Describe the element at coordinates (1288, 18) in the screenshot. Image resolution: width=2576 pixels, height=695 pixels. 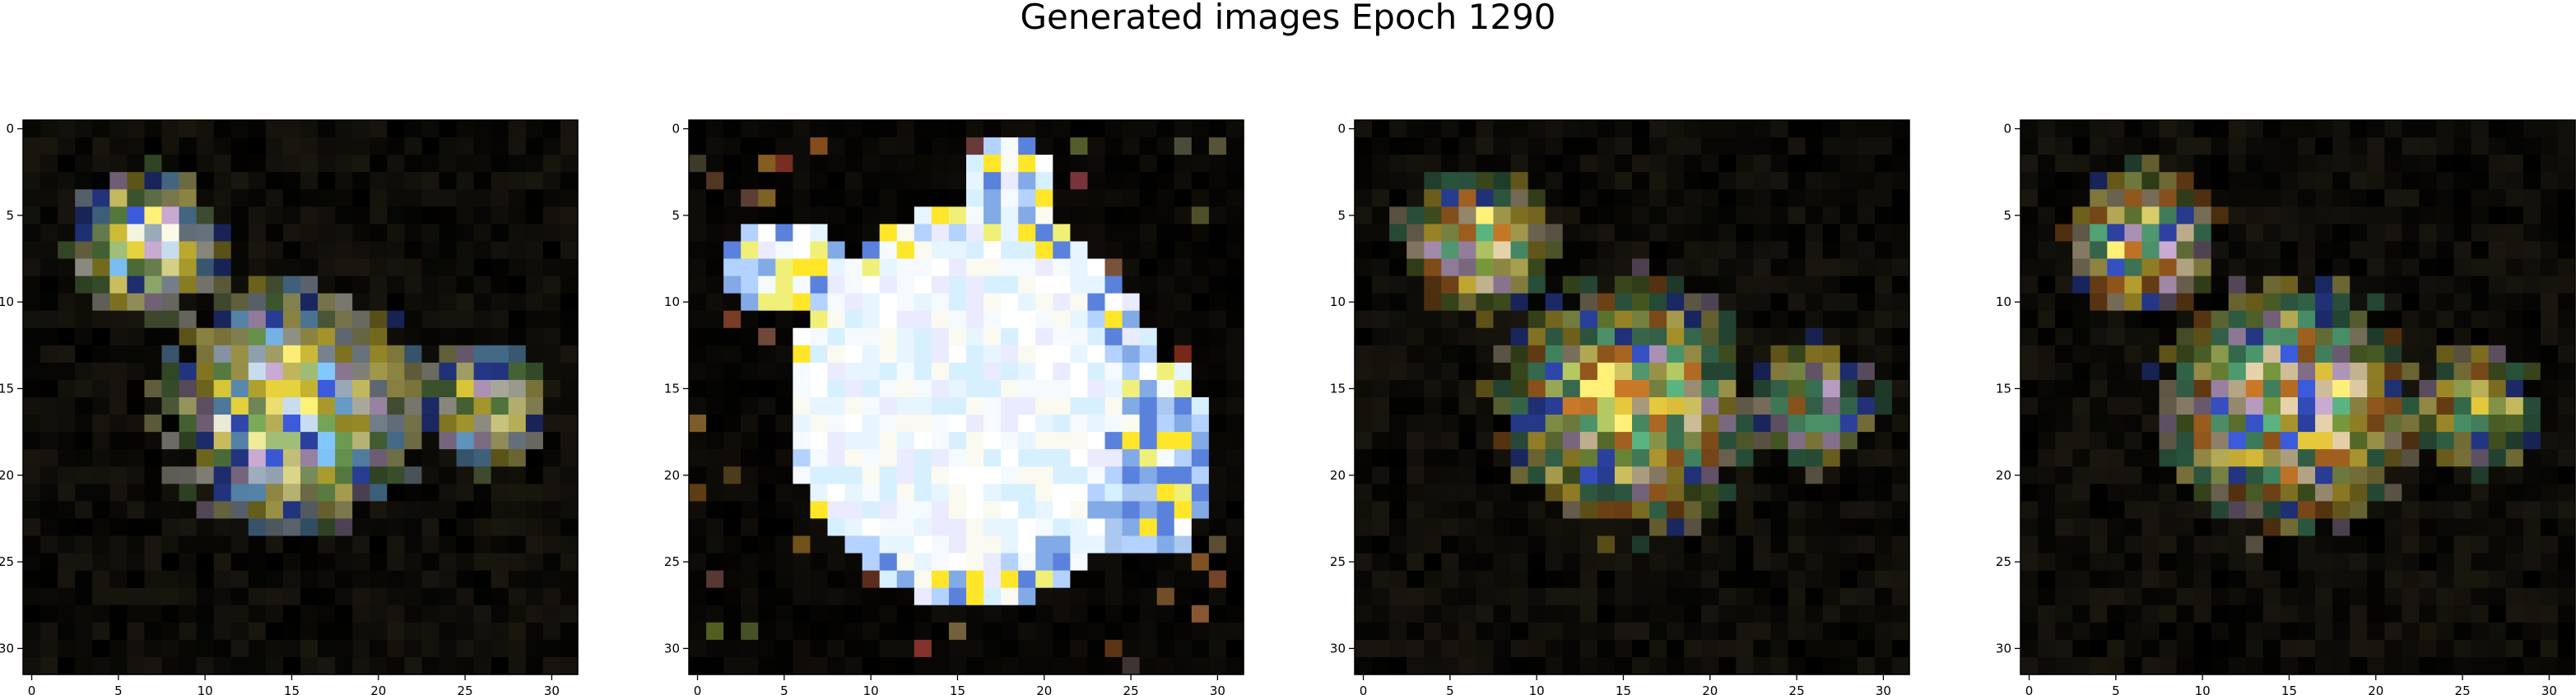
I see `figure-title: Generated images Epoch 1290` at that location.